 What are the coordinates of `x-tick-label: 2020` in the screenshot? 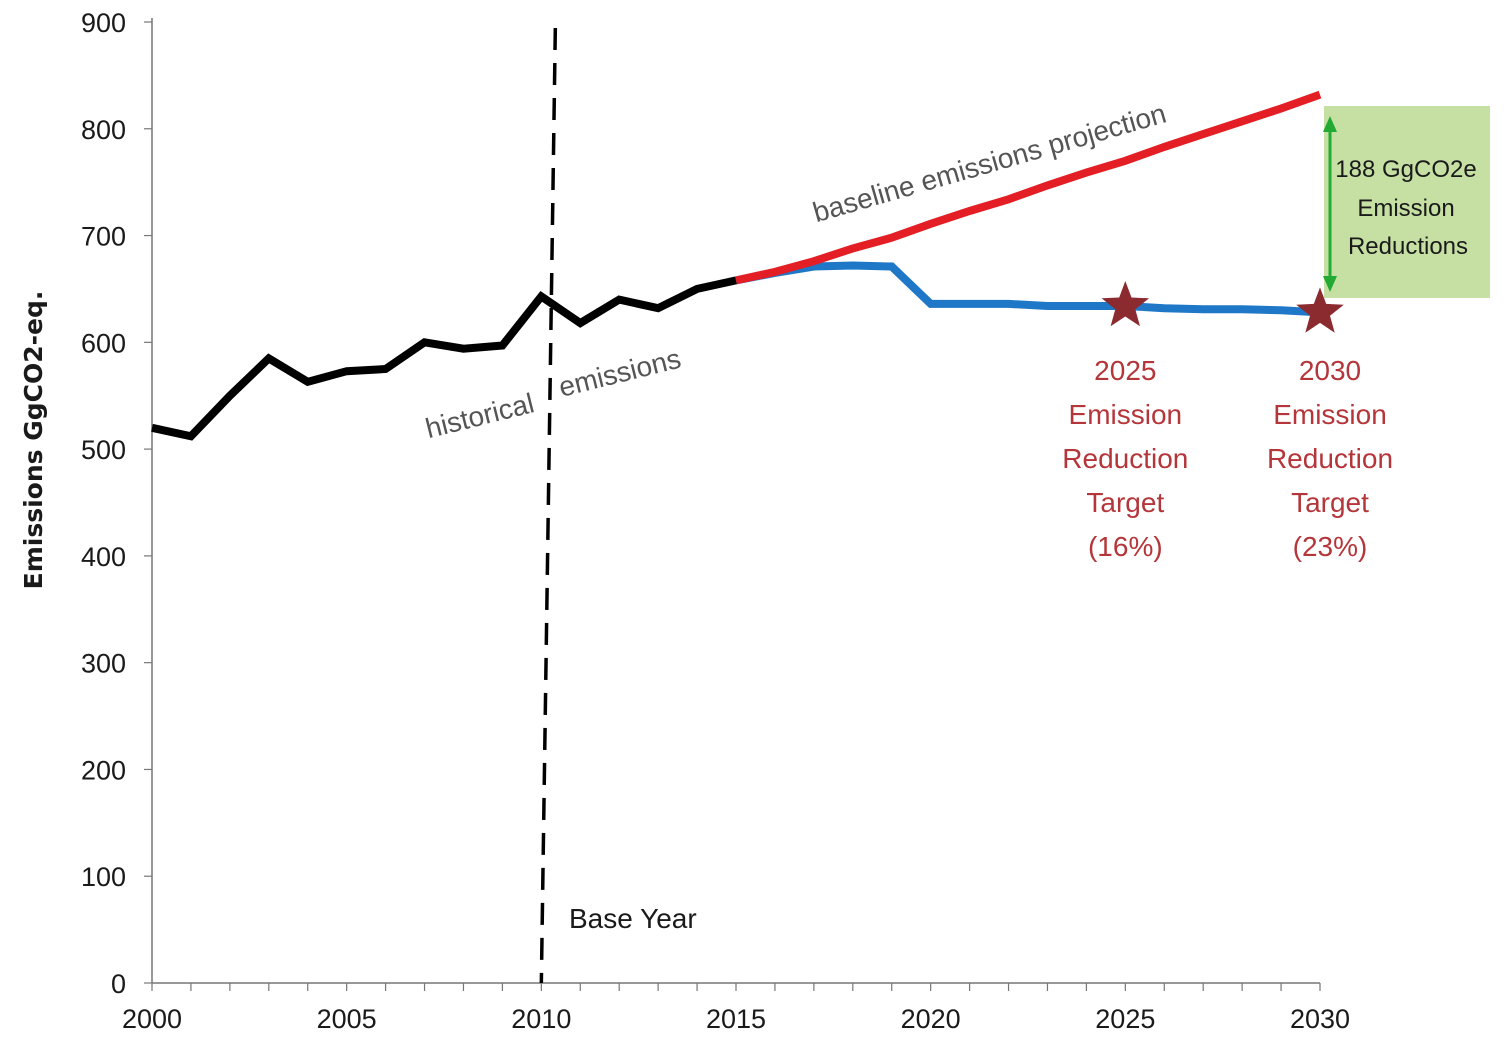 It's located at (931, 1019).